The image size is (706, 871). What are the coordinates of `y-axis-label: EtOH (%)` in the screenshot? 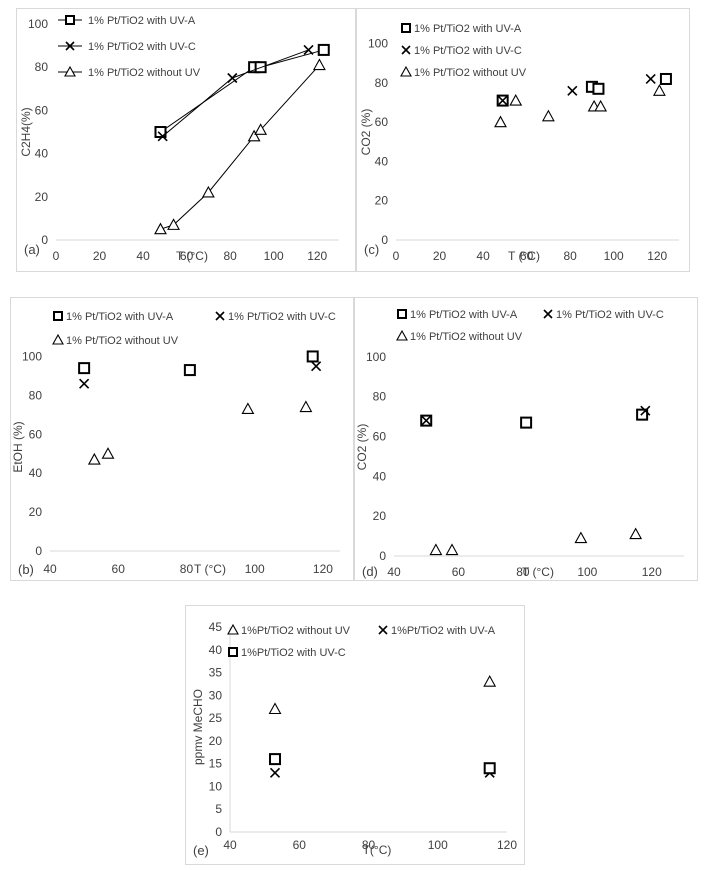 It's located at (18, 446).